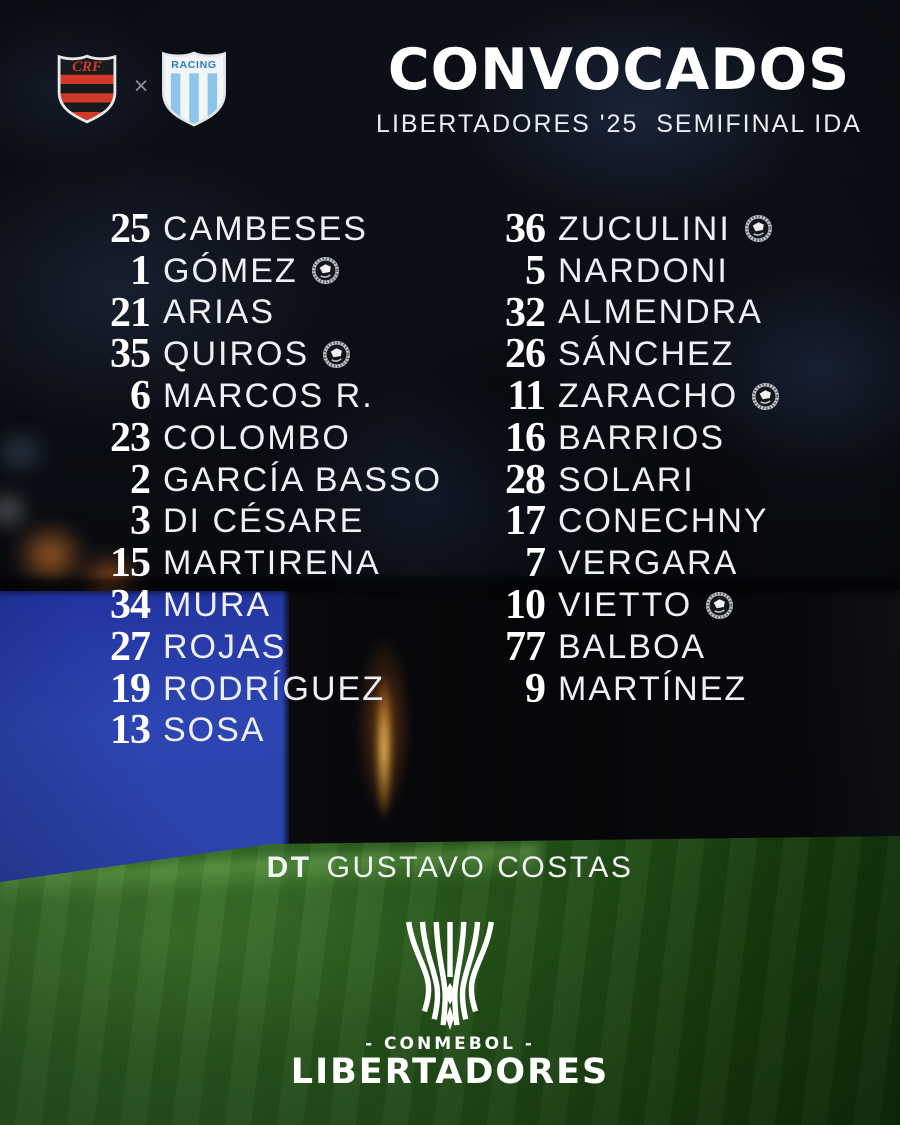 This screenshot has width=900, height=1125. Describe the element at coordinates (525, 228) in the screenshot. I see `player-number: 36` at that location.